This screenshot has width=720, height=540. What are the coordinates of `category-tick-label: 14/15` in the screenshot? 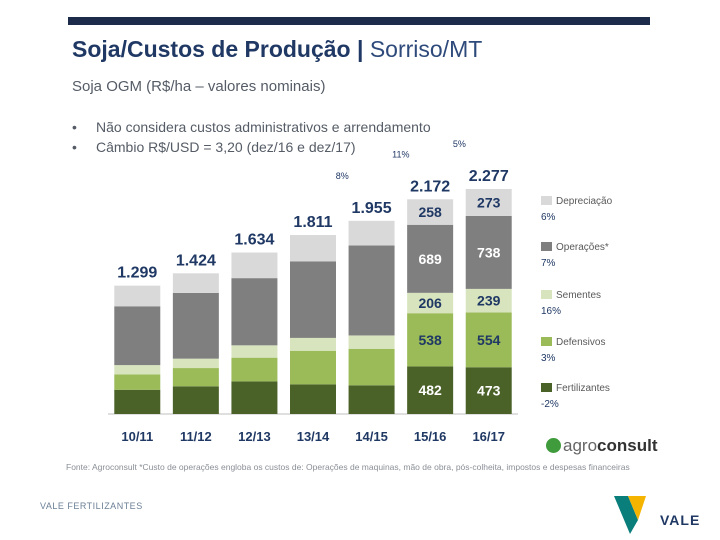 It's located at (371, 436).